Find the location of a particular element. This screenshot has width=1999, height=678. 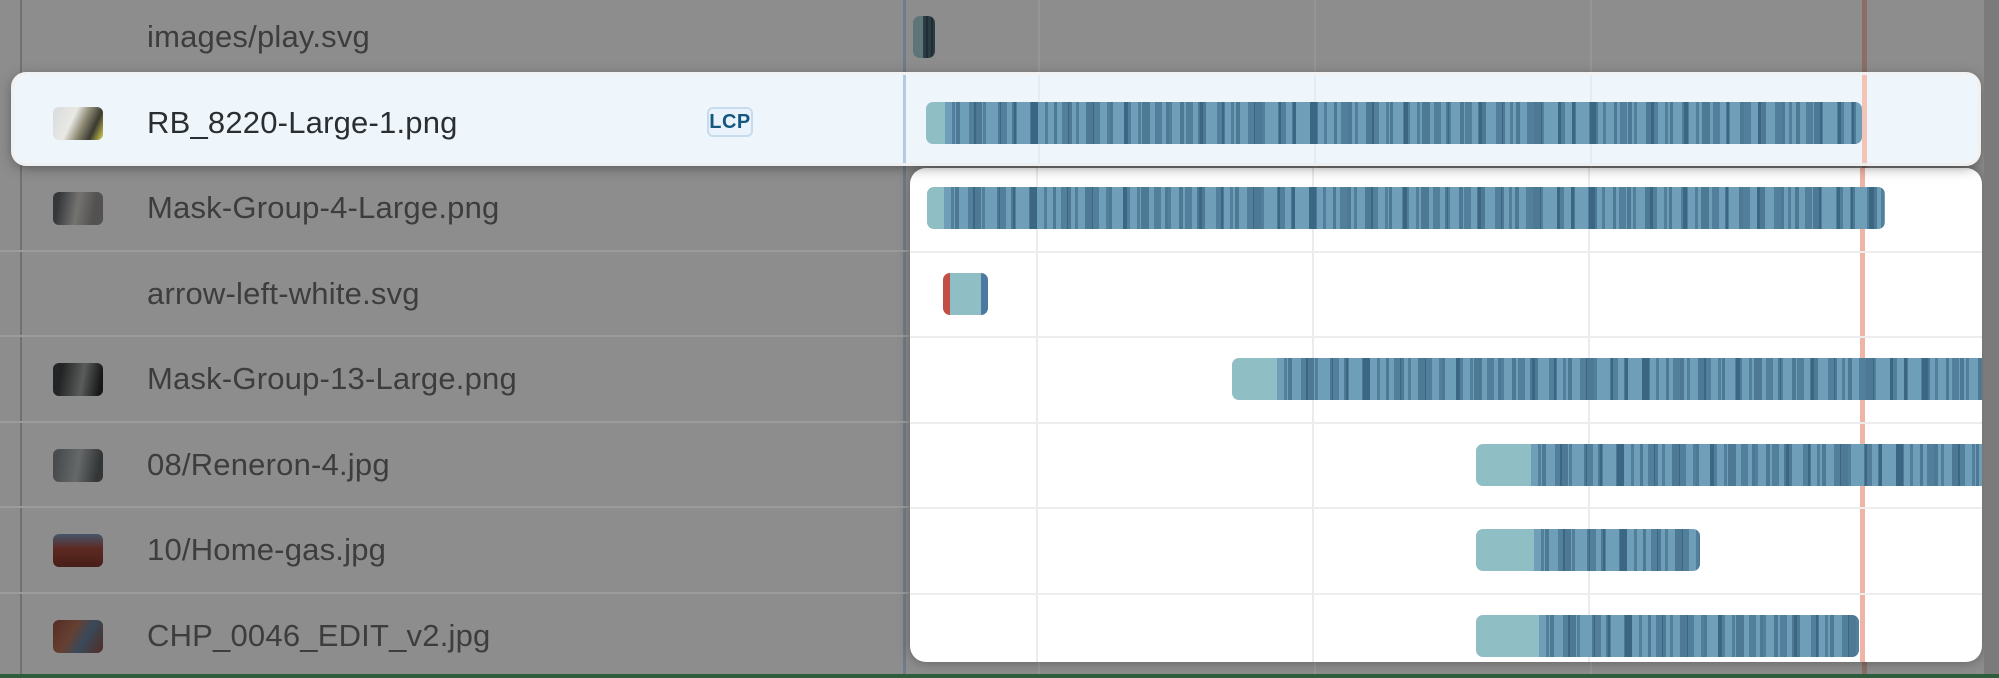

bar-segment-download-solid-wait is located at coordinates (918, 37).